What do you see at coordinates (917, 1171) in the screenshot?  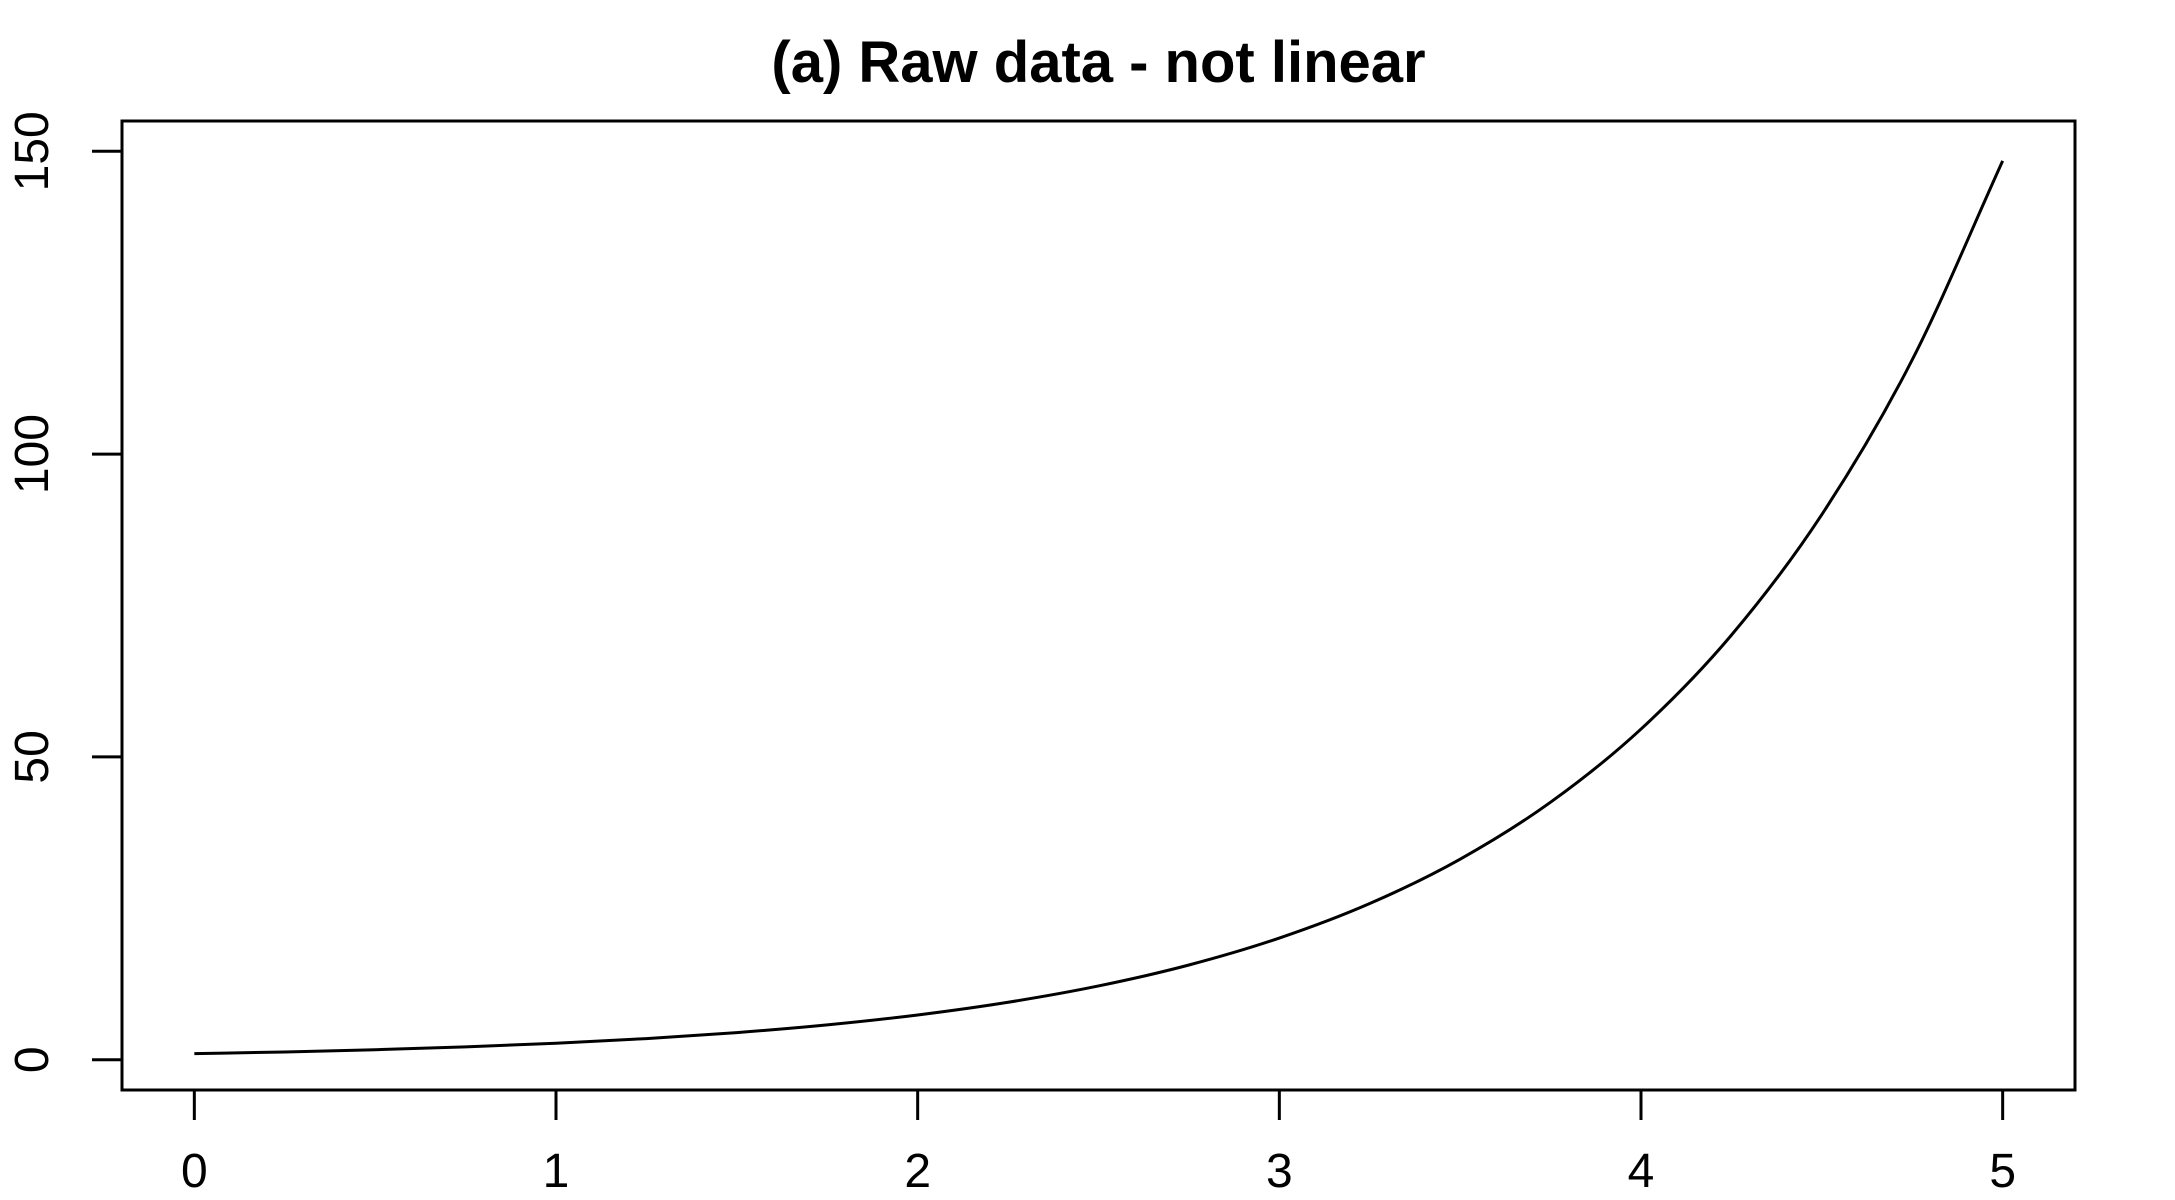 I see `x-tick-label: 2` at bounding box center [917, 1171].